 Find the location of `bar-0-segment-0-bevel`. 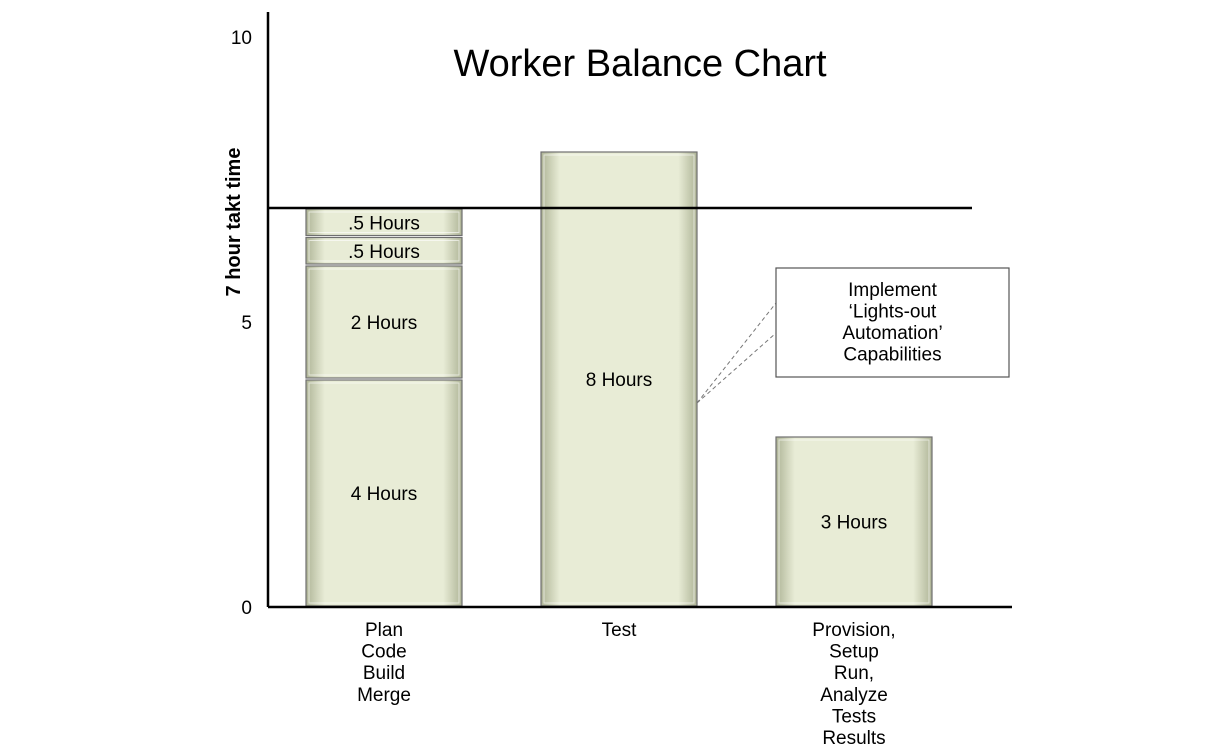

bar-0-segment-0-bevel is located at coordinates (384, 493).